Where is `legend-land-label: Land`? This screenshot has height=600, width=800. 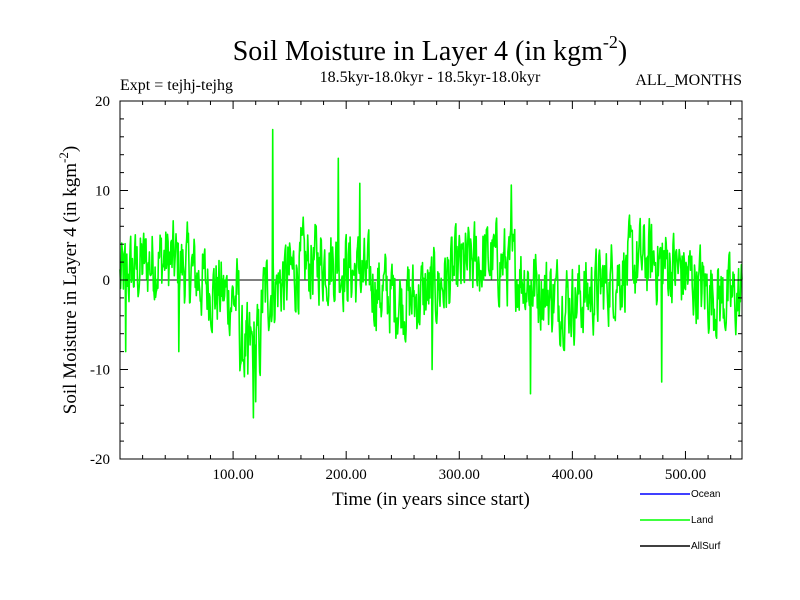
legend-land-label: Land is located at coordinates (702, 520).